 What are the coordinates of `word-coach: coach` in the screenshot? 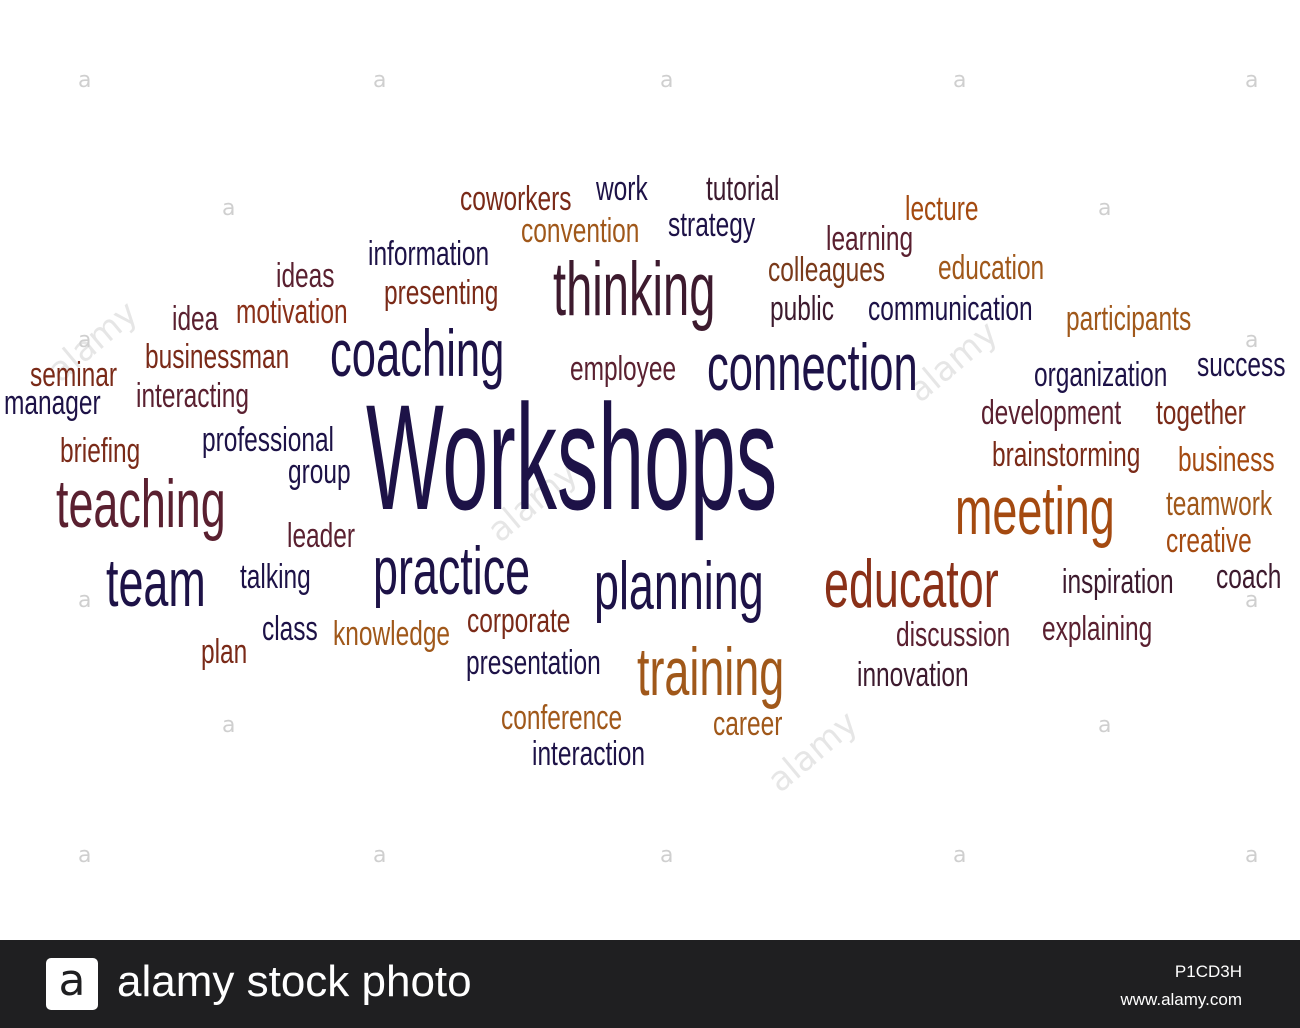 It's located at (1249, 577).